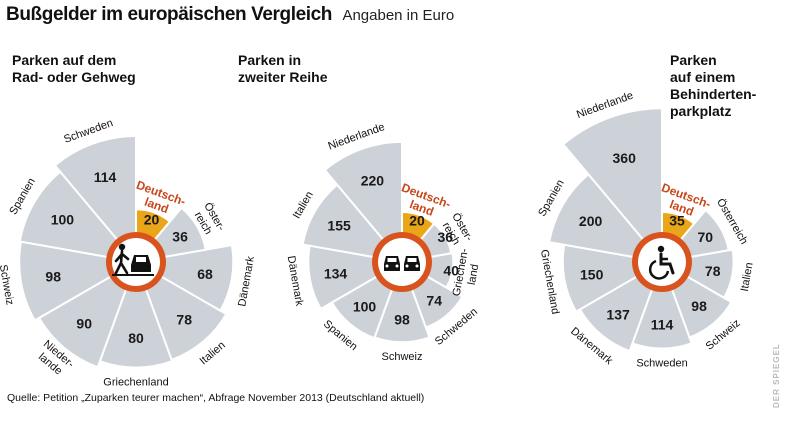  What do you see at coordinates (591, 221) in the screenshot?
I see `chart-2-value-spanien: 200` at bounding box center [591, 221].